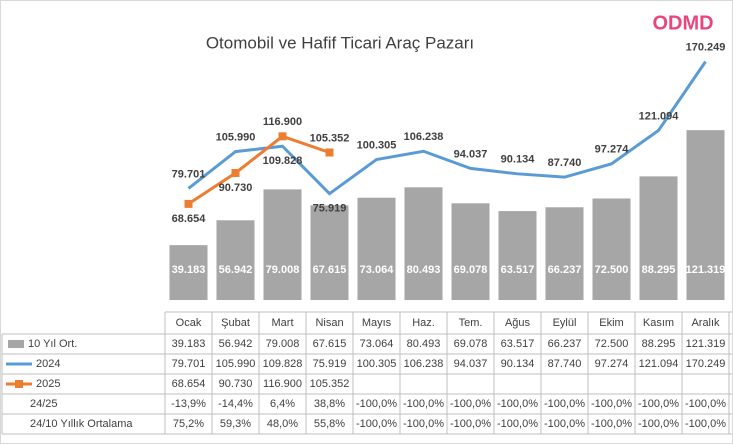  What do you see at coordinates (282, 122) in the screenshot?
I see `data-label: 116.900` at bounding box center [282, 122].